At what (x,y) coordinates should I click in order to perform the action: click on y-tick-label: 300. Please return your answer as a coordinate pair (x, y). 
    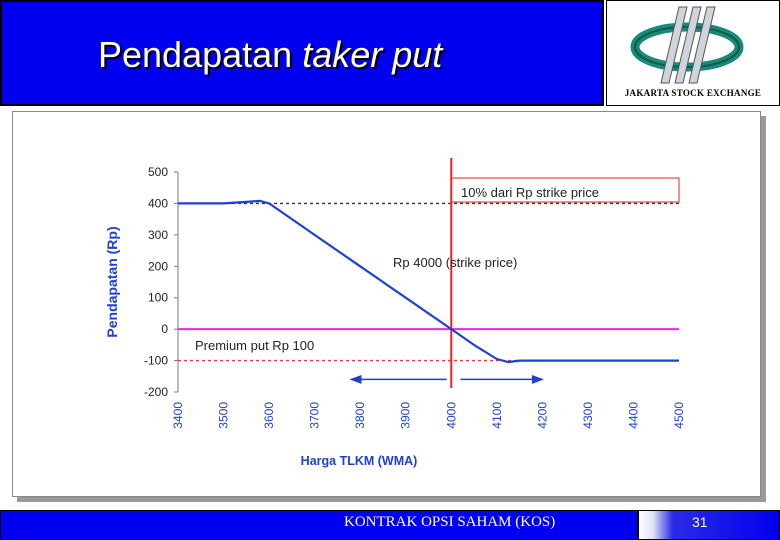
    Looking at the image, I should click on (158, 235).